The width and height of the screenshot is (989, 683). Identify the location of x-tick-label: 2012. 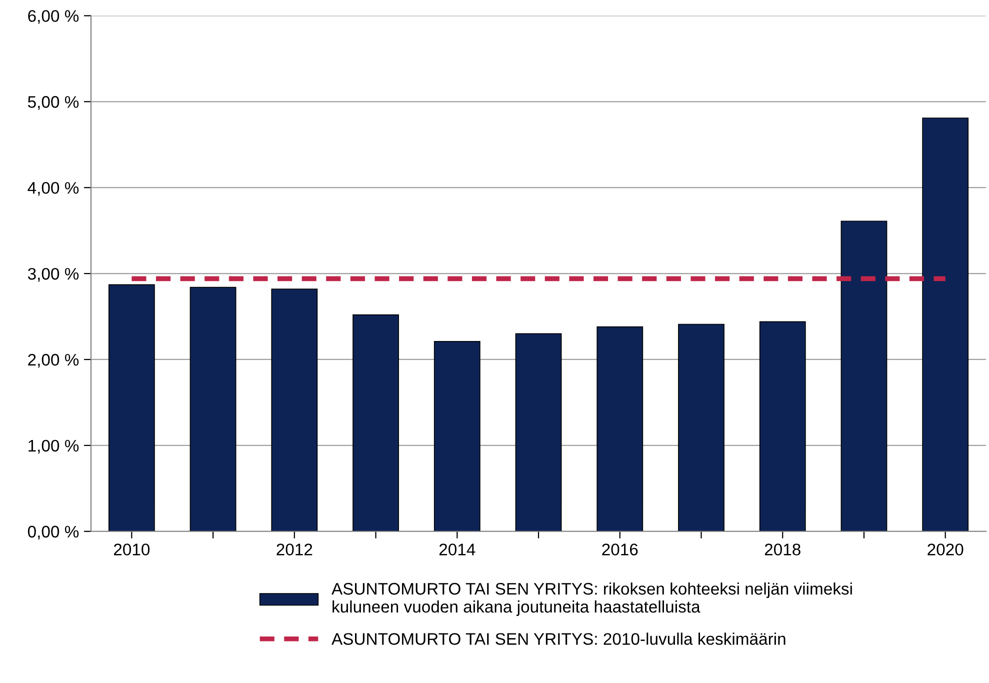
(294, 550).